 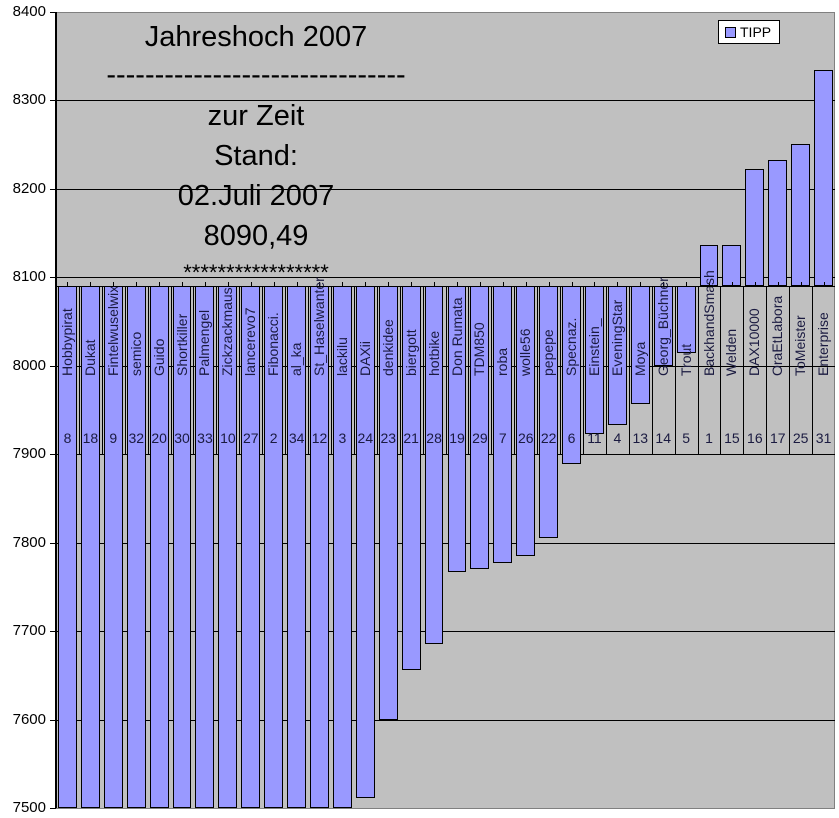 I want to click on annotation-stars: *****************, so click(x=256, y=272).